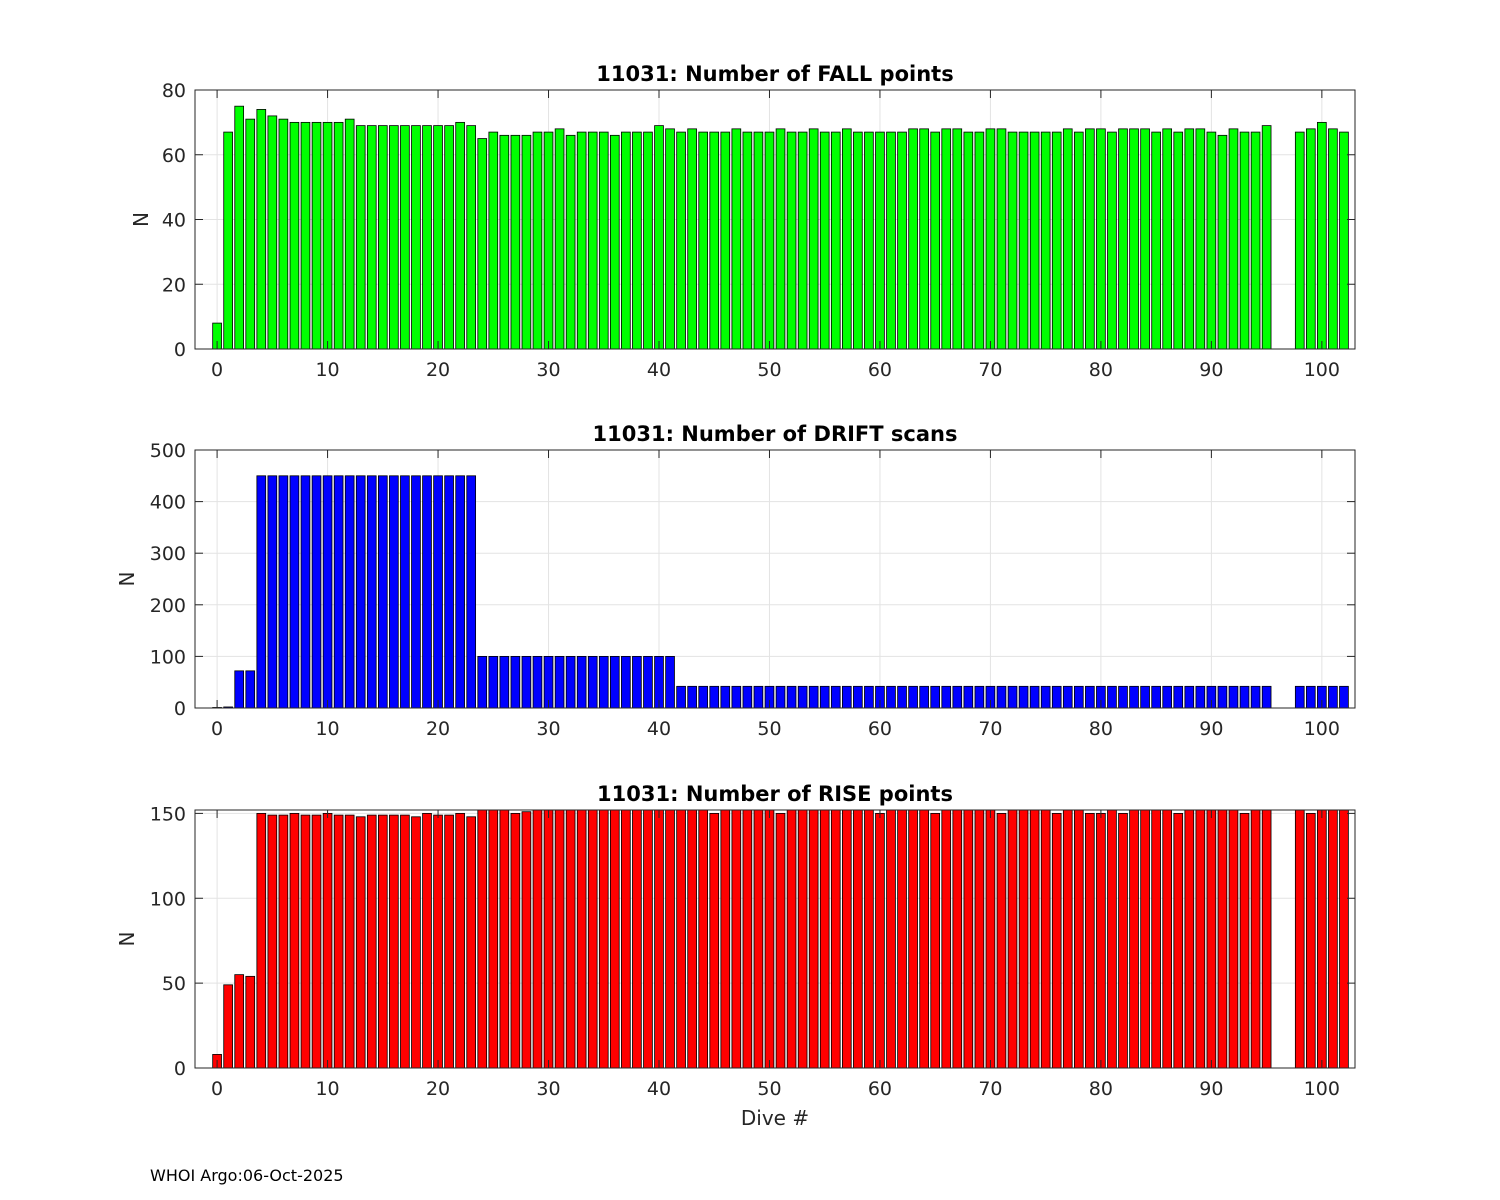 Image resolution: width=1500 pixels, height=1200 pixels. I want to click on y-tick-label: 200, so click(168, 606).